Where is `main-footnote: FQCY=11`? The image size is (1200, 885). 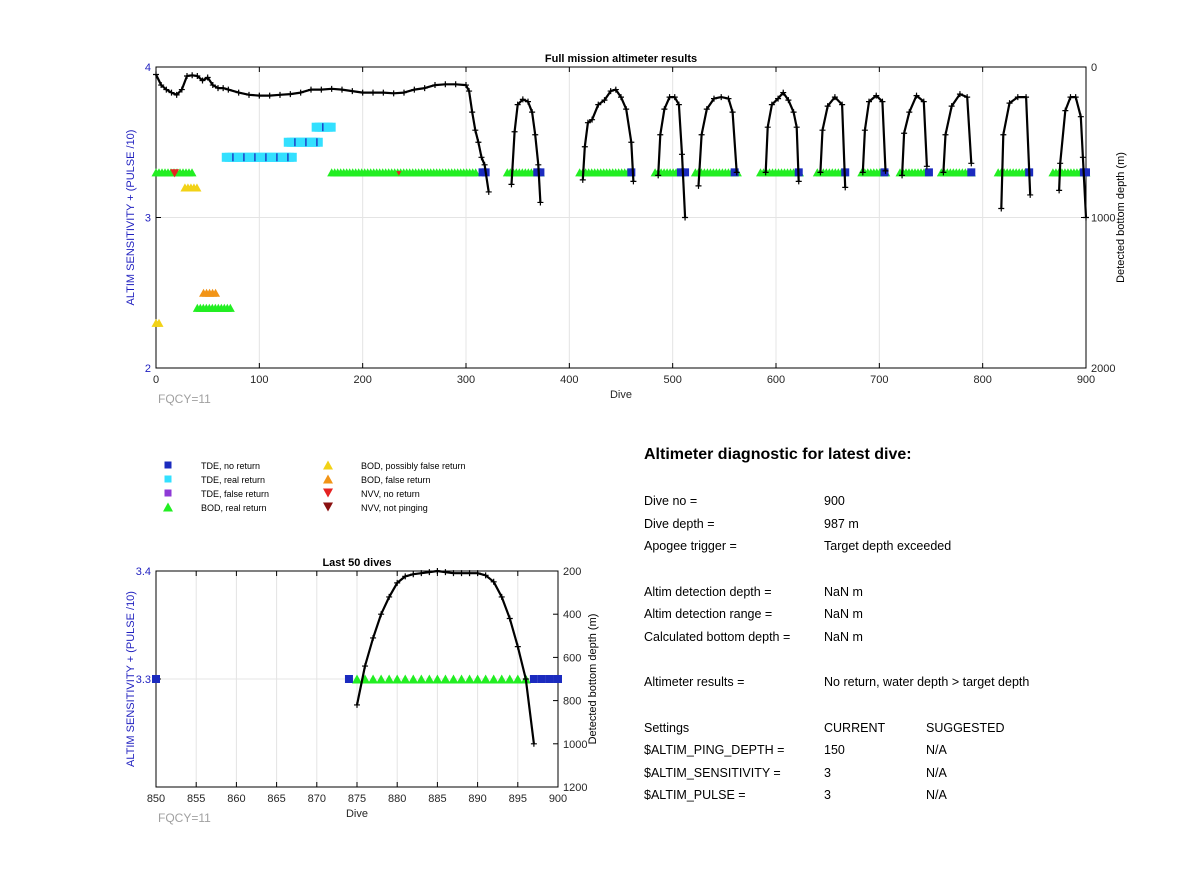
main-footnote: FQCY=11 is located at coordinates (184, 399).